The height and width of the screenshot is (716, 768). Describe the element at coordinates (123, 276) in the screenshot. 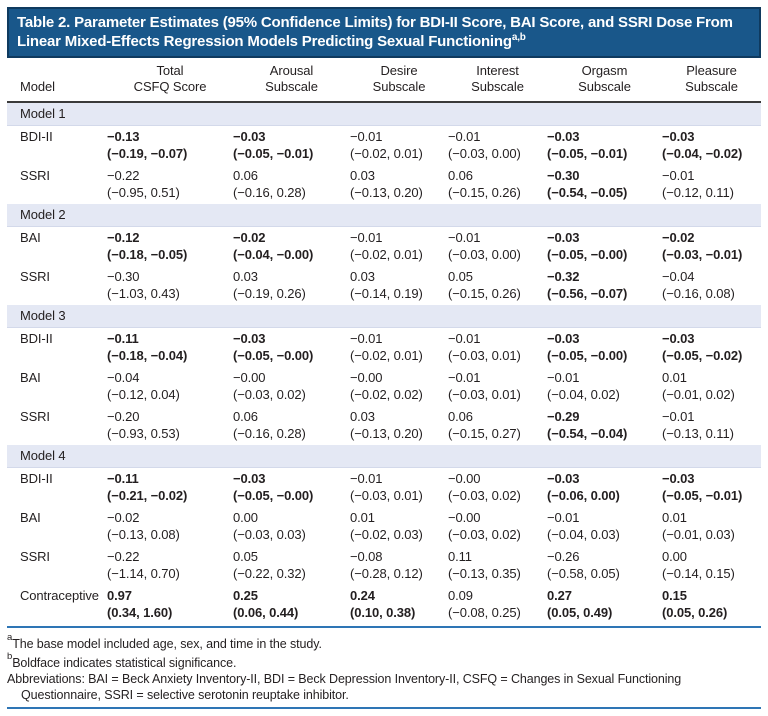

I see `estimate-value: −0.30` at that location.